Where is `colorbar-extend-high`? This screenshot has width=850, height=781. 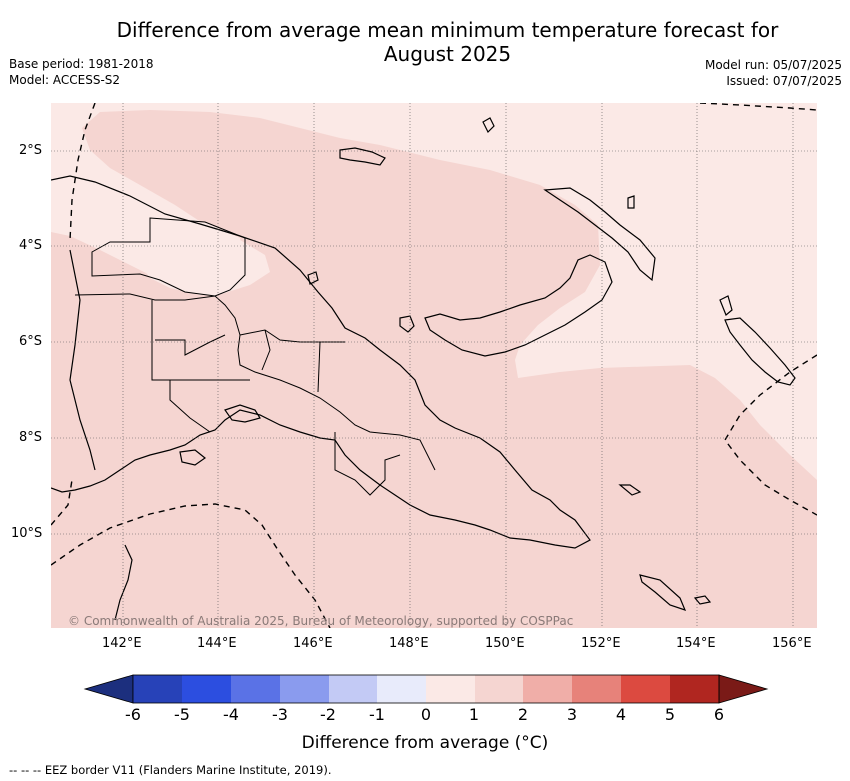 colorbar-extend-high is located at coordinates (743, 689).